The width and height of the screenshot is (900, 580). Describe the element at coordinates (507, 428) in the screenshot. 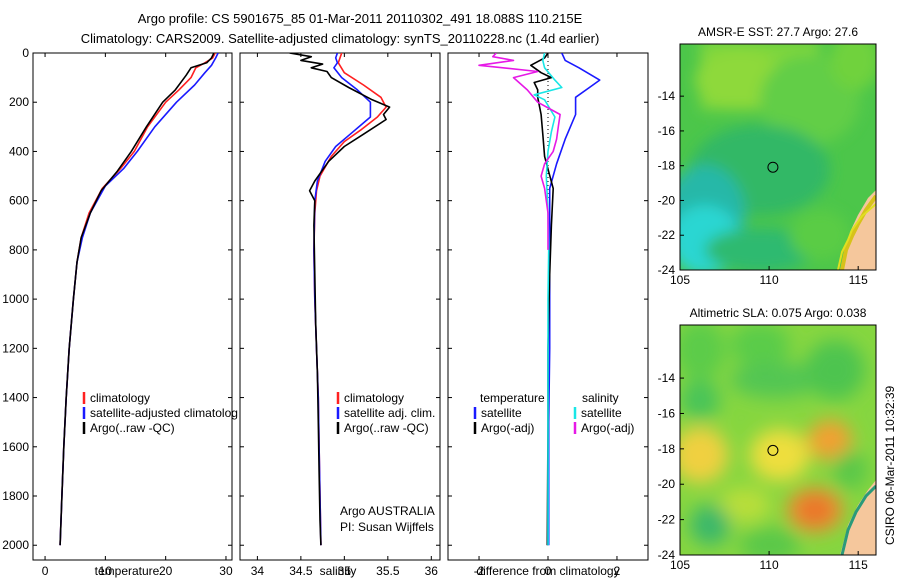

I see `legend-label-temp-argo: Argo(-adj)` at that location.